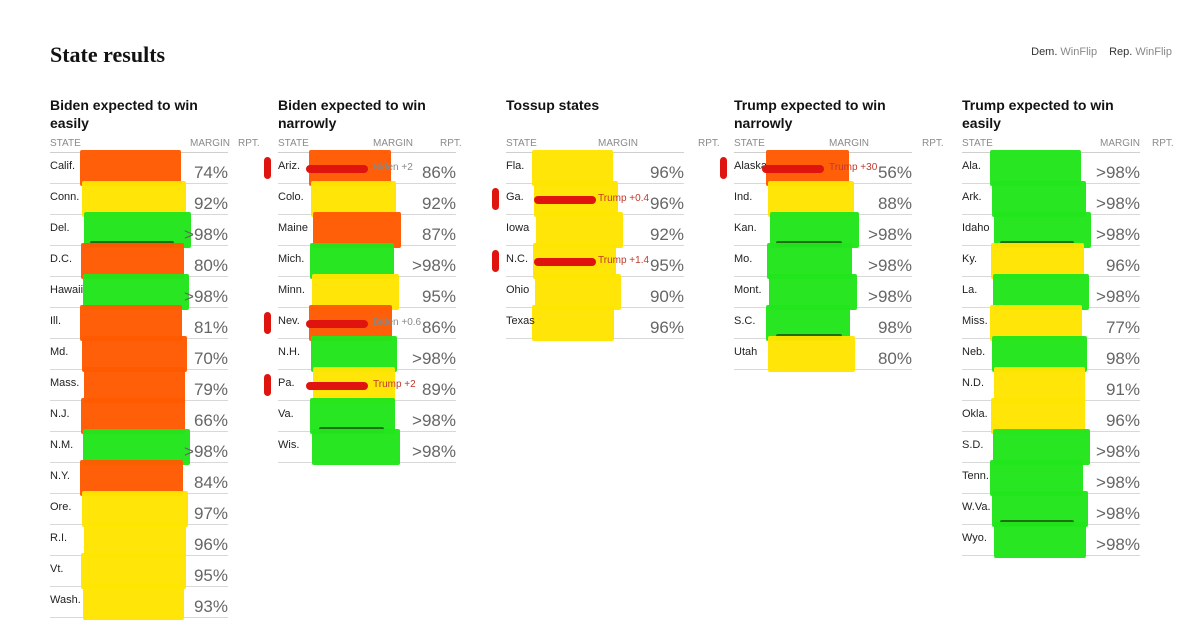 The image size is (1200, 629). I want to click on state-row: Kan. >98%, so click(823, 230).